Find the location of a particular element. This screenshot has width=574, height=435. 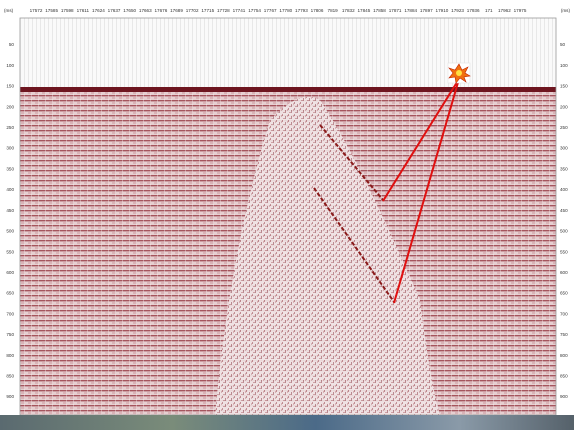

top-axis-label: 17858 is located at coordinates (379, 10).